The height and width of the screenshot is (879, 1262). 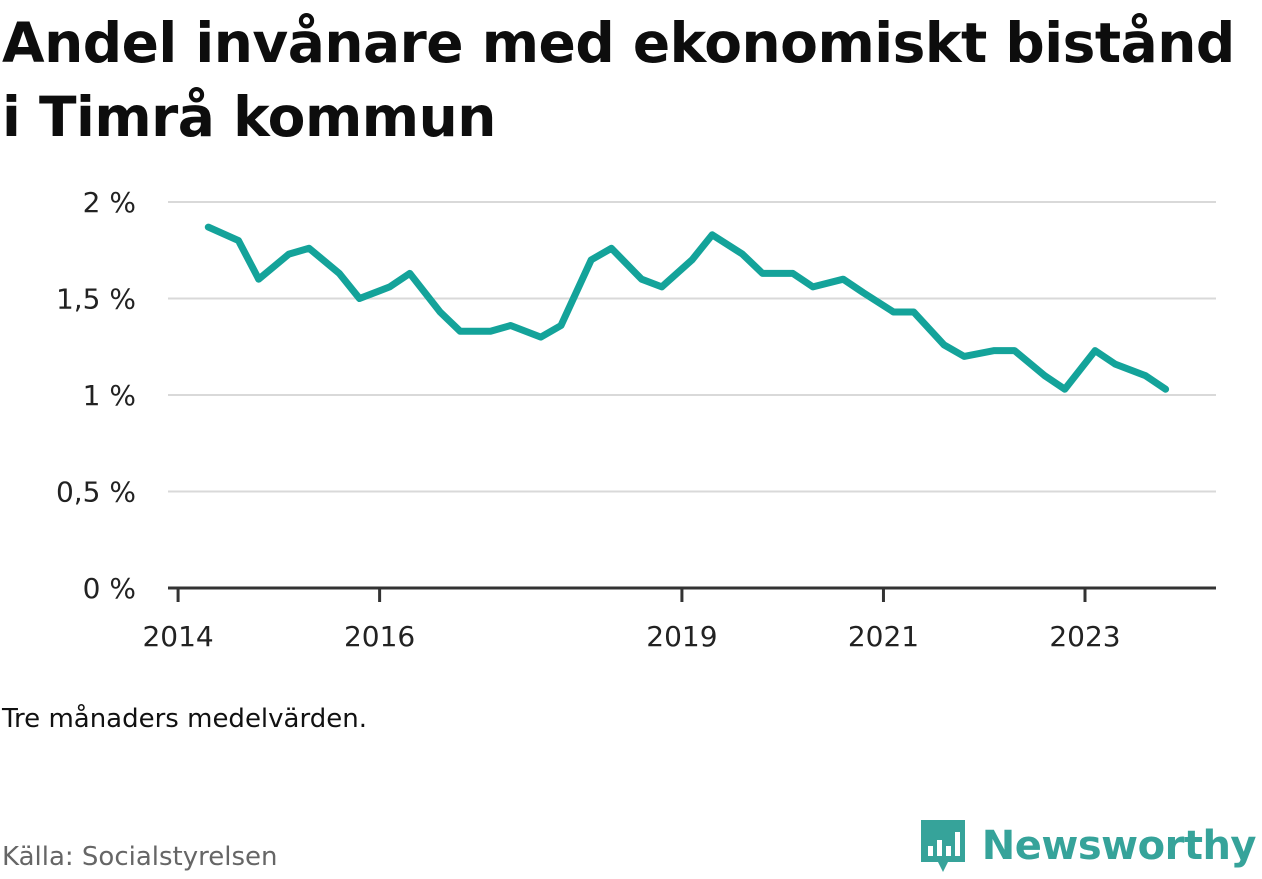 I want to click on y-axis-ticks: 0 % 0,5 % 1 % 1,5 % 2 %, so click(x=96, y=395).